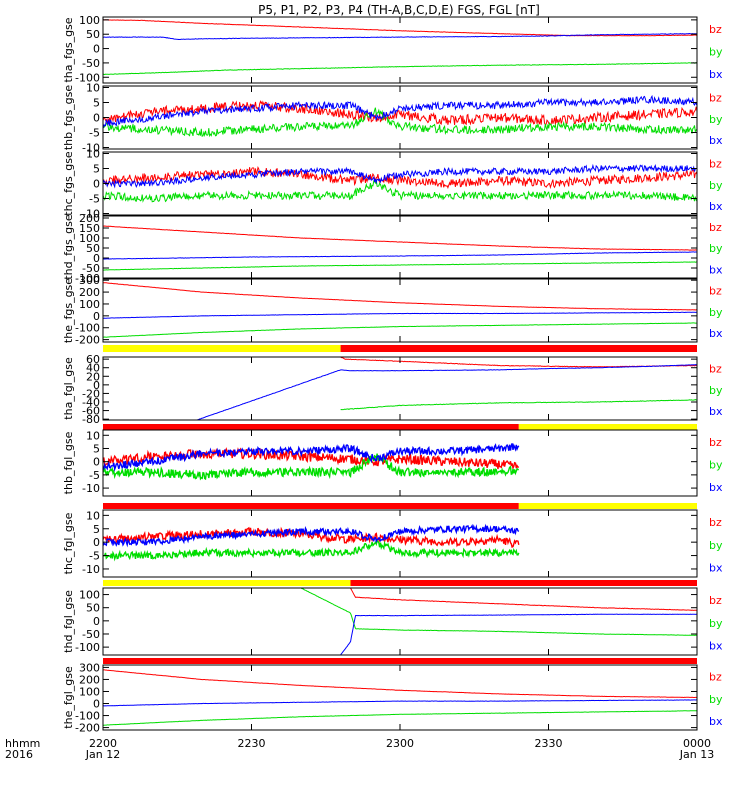 This screenshot has width=750, height=800. I want to click on y-axis-label: the_fgl_gse, so click(68, 697).